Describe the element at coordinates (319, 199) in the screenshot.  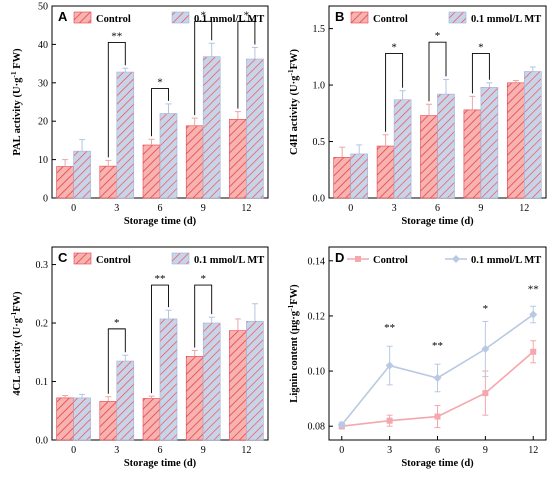
I see `y-tick-label: 0.0` at that location.